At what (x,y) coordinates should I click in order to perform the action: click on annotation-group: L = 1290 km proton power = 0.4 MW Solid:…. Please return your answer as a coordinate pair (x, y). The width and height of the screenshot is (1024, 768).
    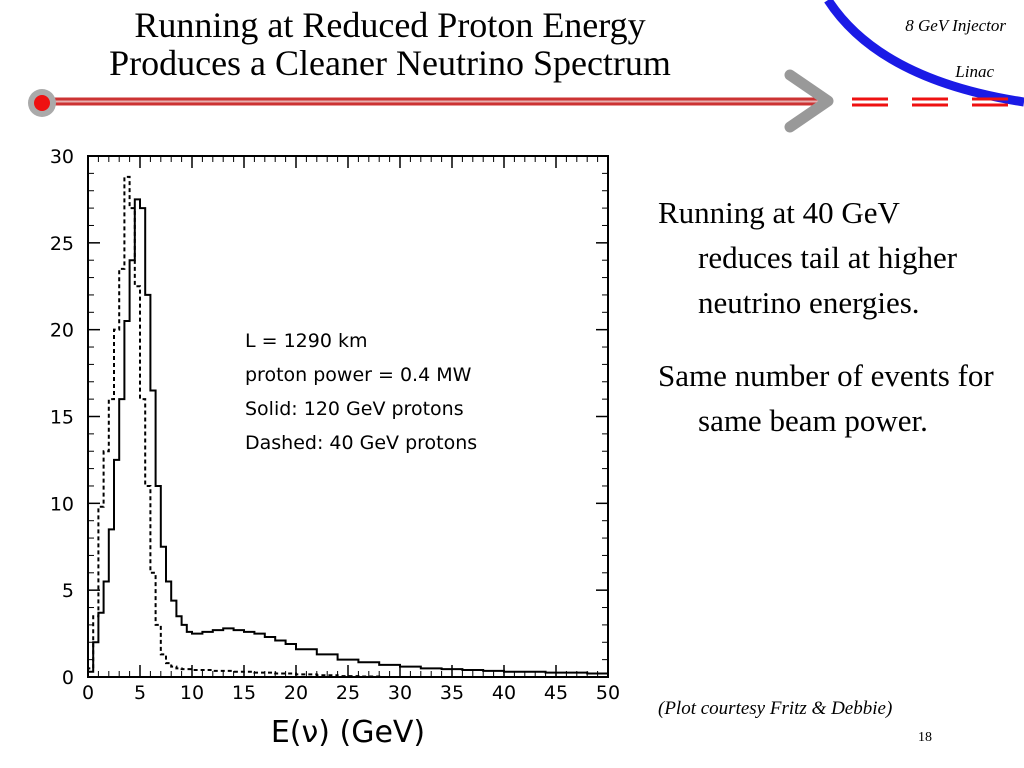
    Looking at the image, I should click on (361, 392).